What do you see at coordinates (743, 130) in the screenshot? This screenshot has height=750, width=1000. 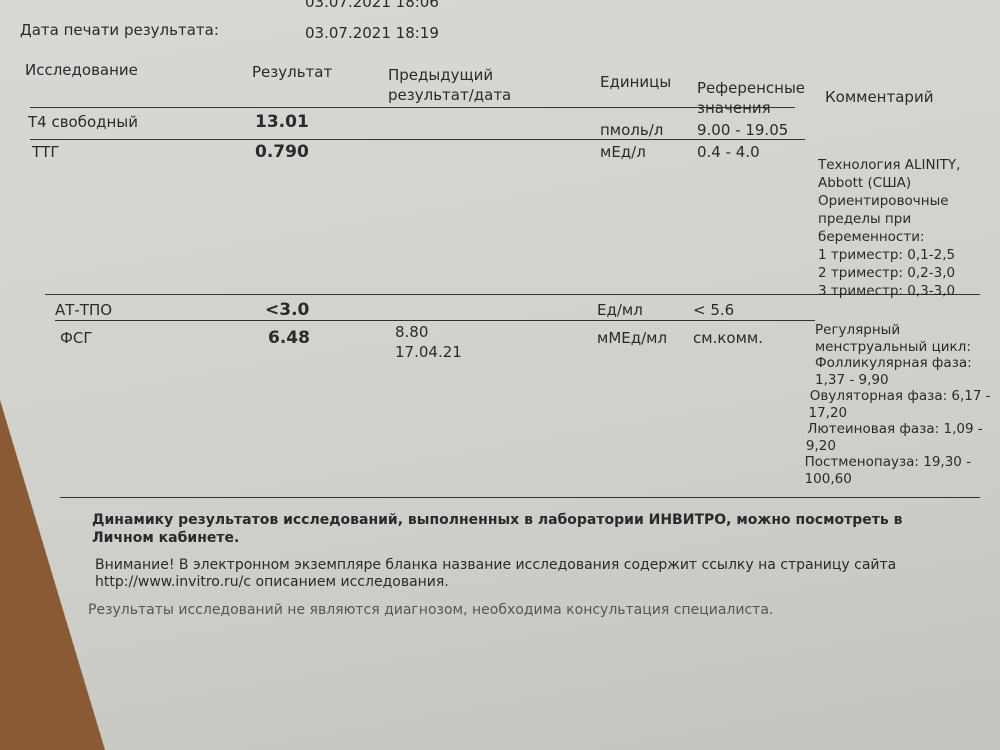 I see `reference: 9.00 - 19.05` at bounding box center [743, 130].